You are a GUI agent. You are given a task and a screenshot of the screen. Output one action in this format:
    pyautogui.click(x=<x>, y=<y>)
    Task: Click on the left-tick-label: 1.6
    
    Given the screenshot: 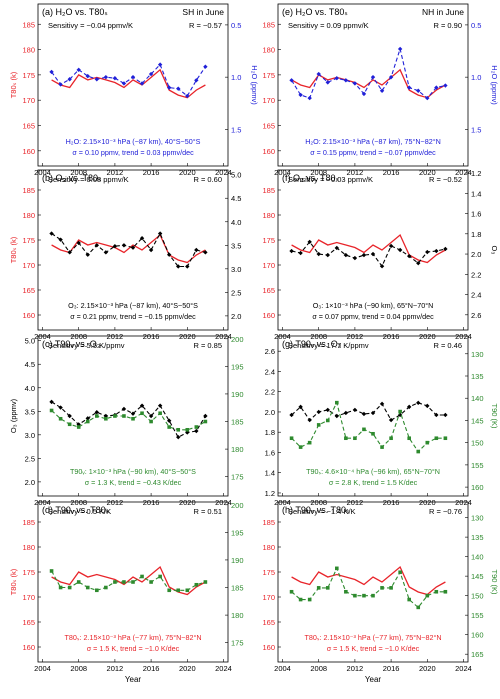 What is the action you would take?
    pyautogui.click(x=270, y=452)
    